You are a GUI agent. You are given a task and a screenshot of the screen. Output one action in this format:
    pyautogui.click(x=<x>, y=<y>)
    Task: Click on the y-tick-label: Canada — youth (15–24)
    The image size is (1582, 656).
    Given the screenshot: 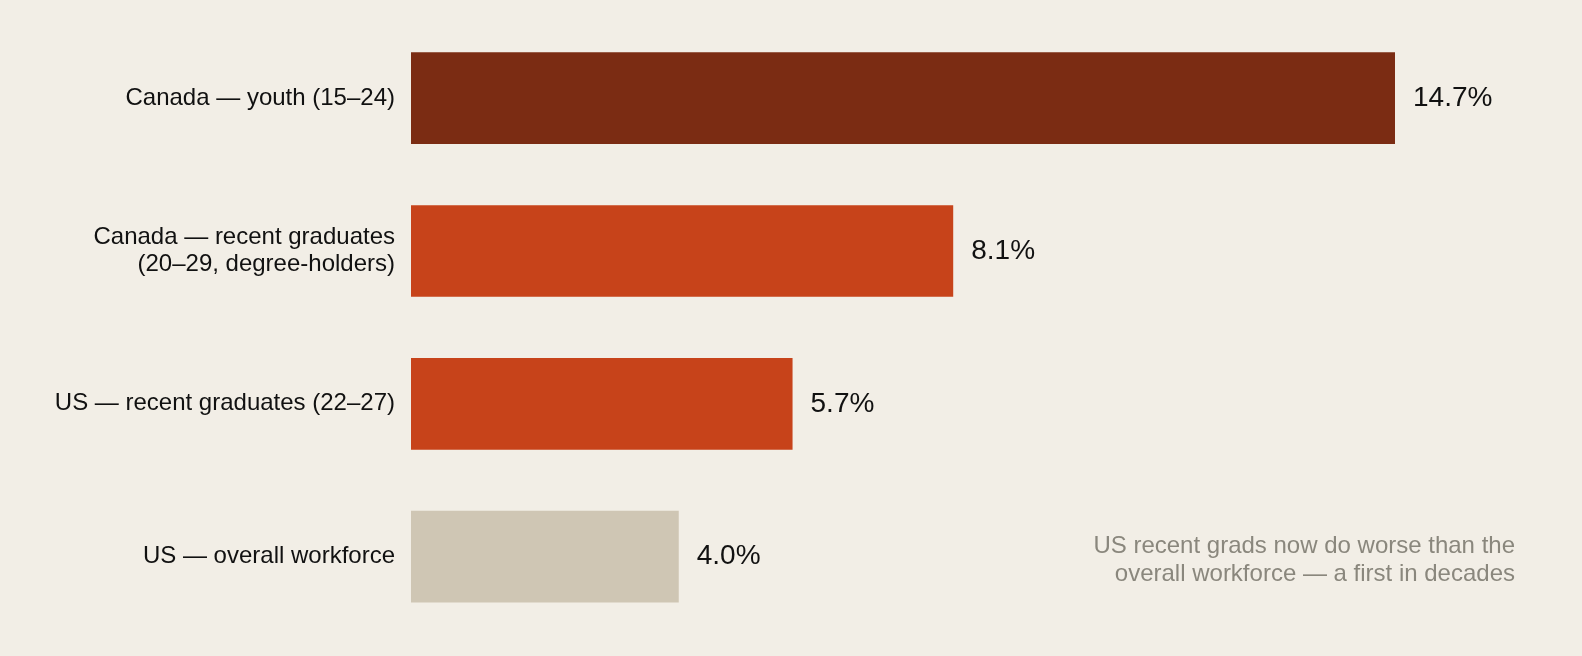 What is the action you would take?
    pyautogui.click(x=260, y=96)
    